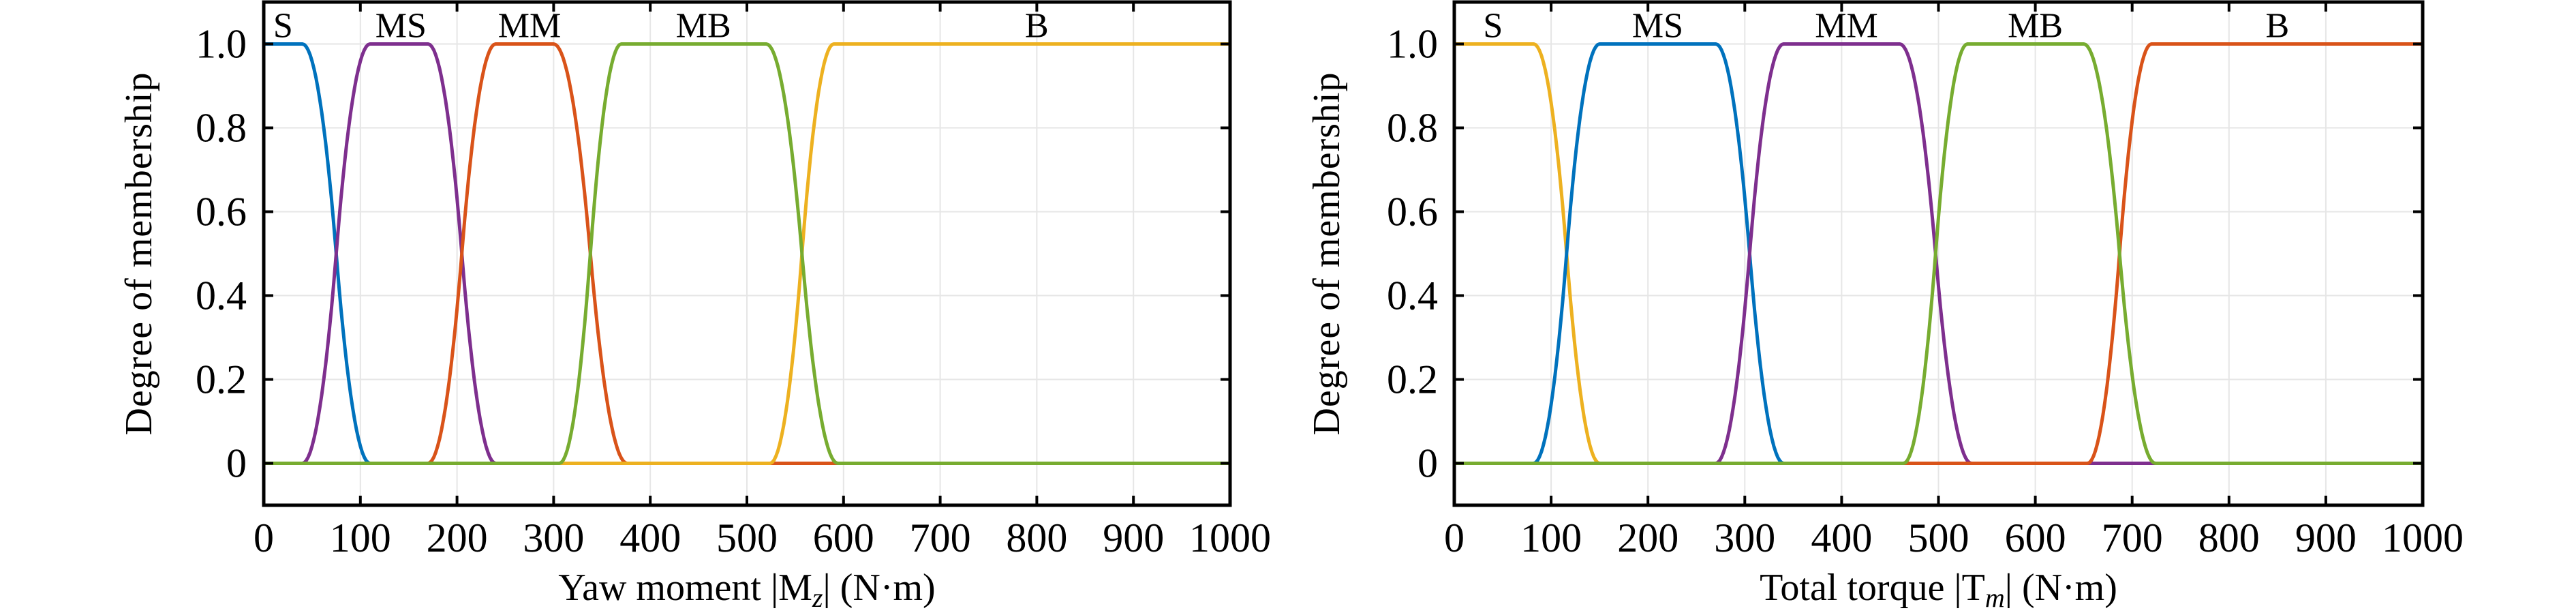 Image resolution: width=2576 pixels, height=615 pixels. What do you see at coordinates (1938, 590) in the screenshot?
I see `x-axis-label: Total torque |Tm| (N·m)` at bounding box center [1938, 590].